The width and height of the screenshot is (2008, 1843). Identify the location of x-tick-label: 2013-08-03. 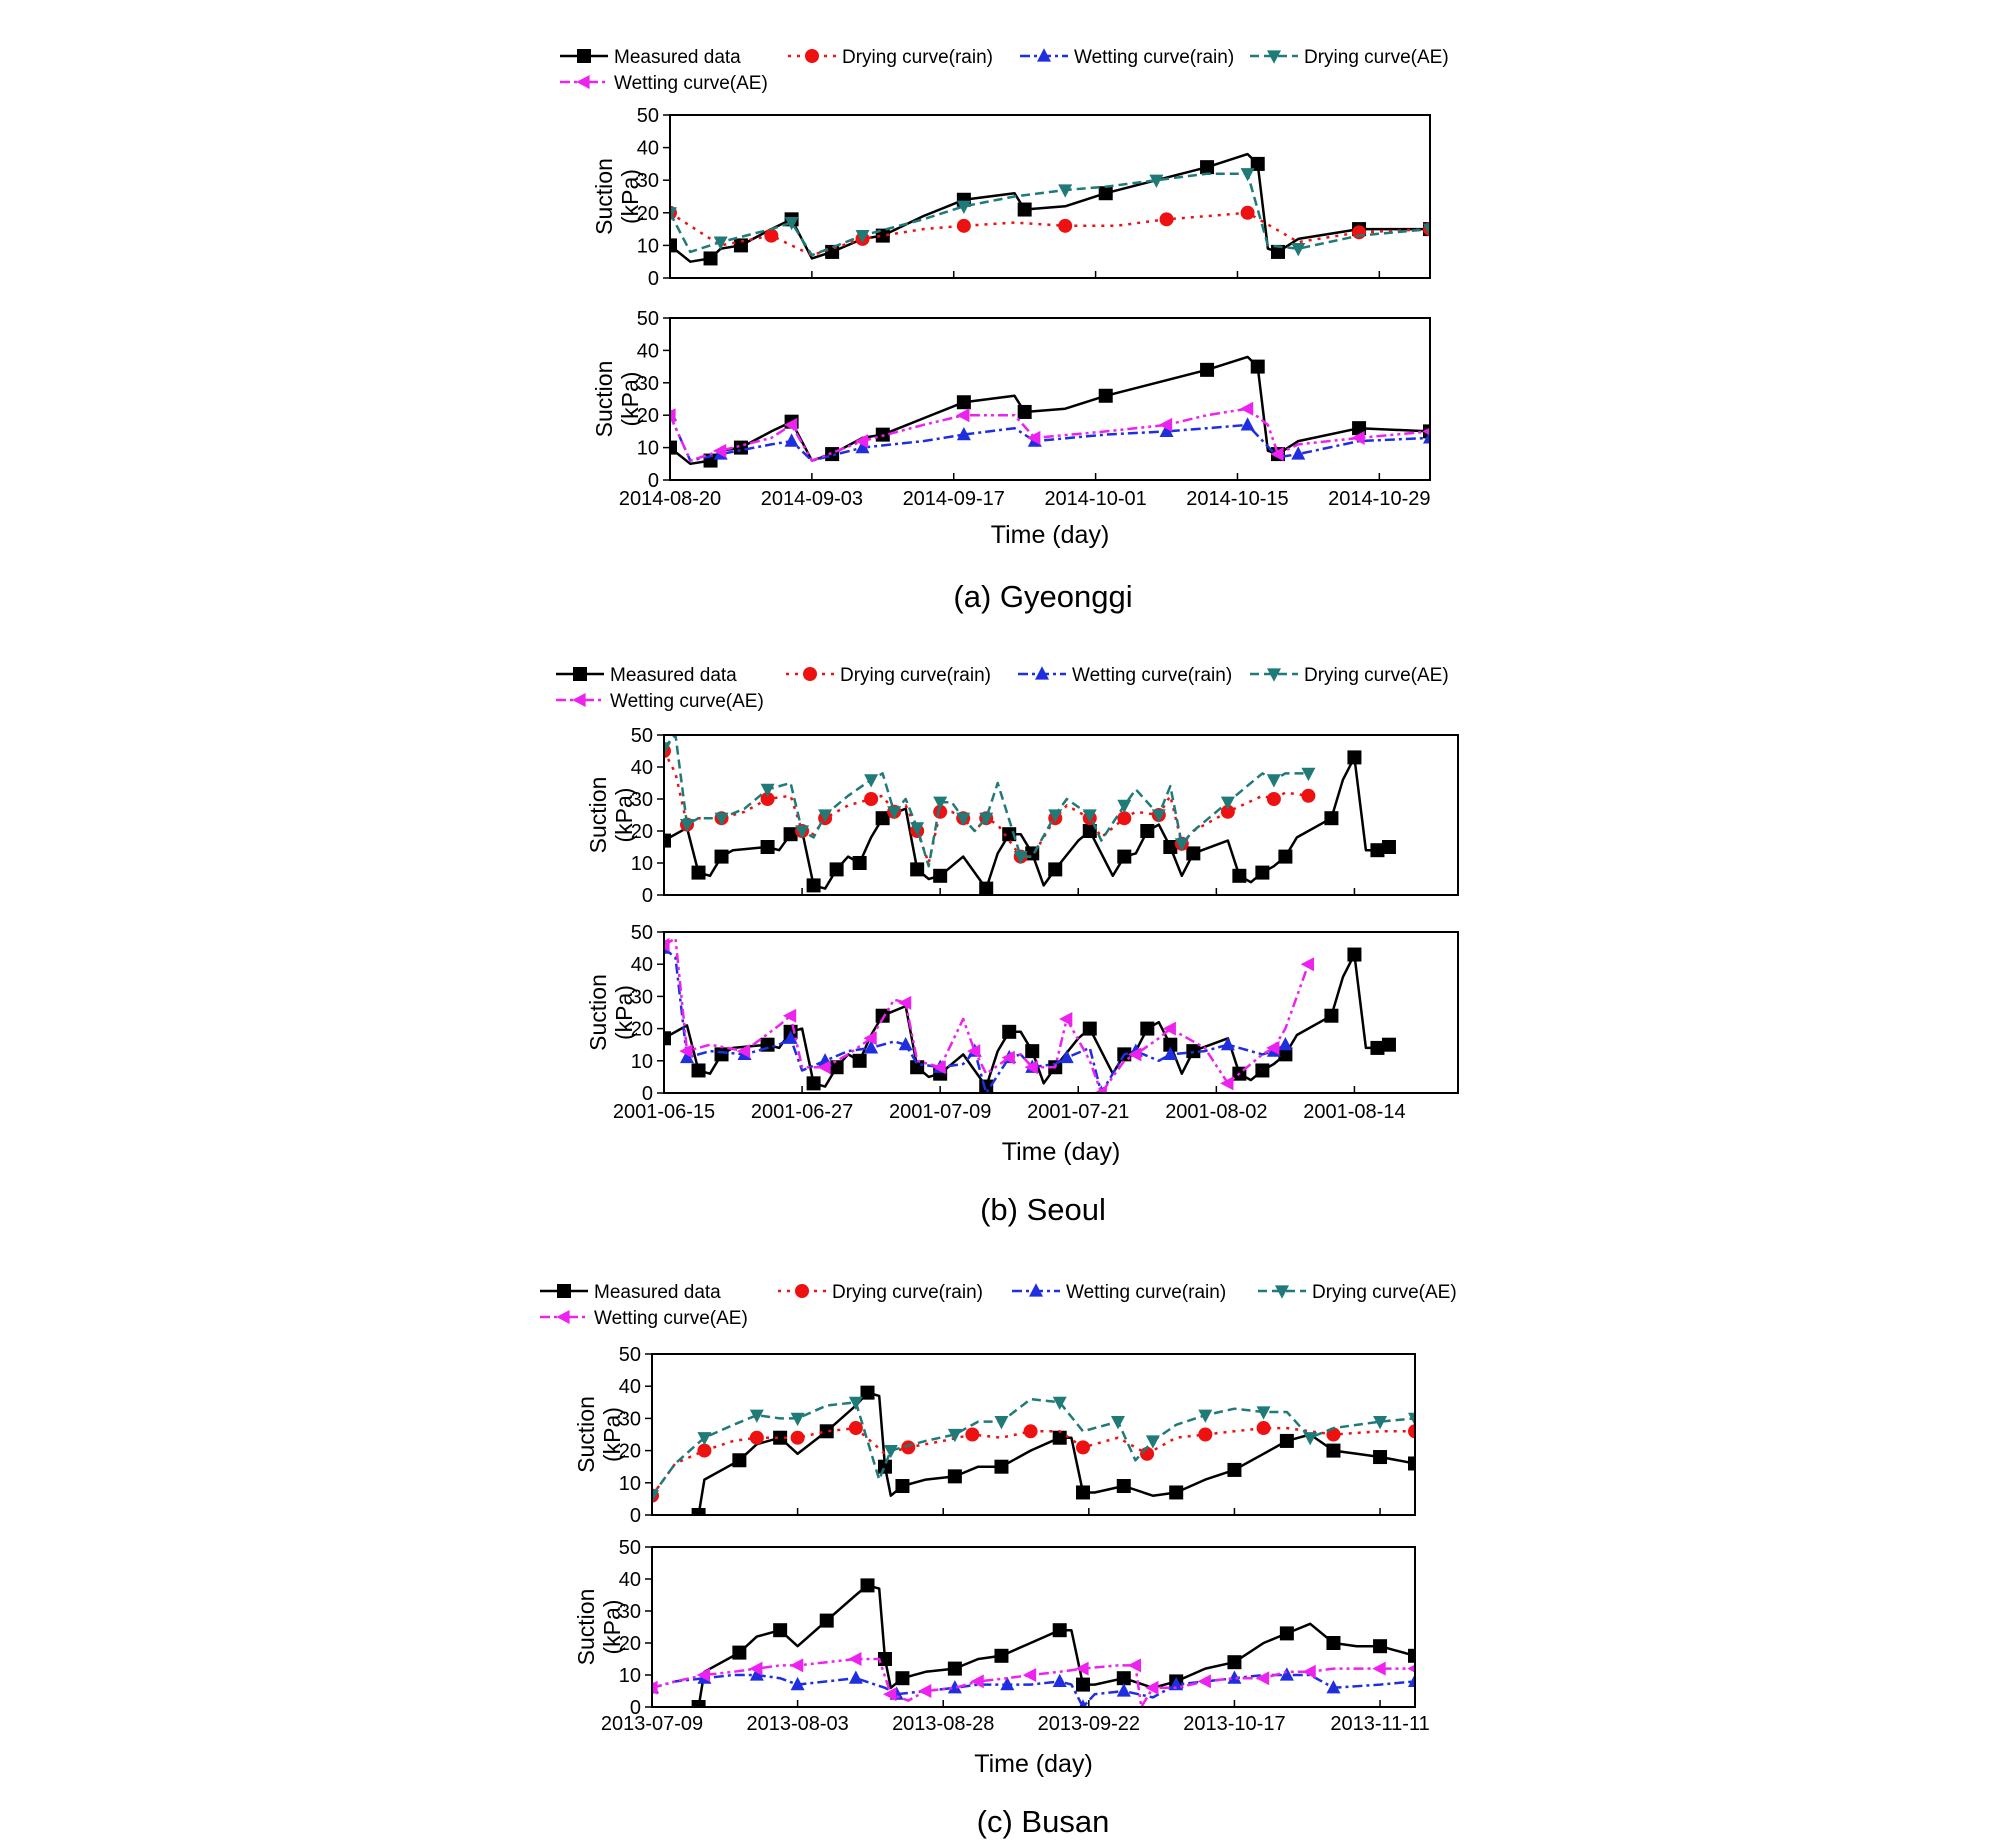
(797, 1724).